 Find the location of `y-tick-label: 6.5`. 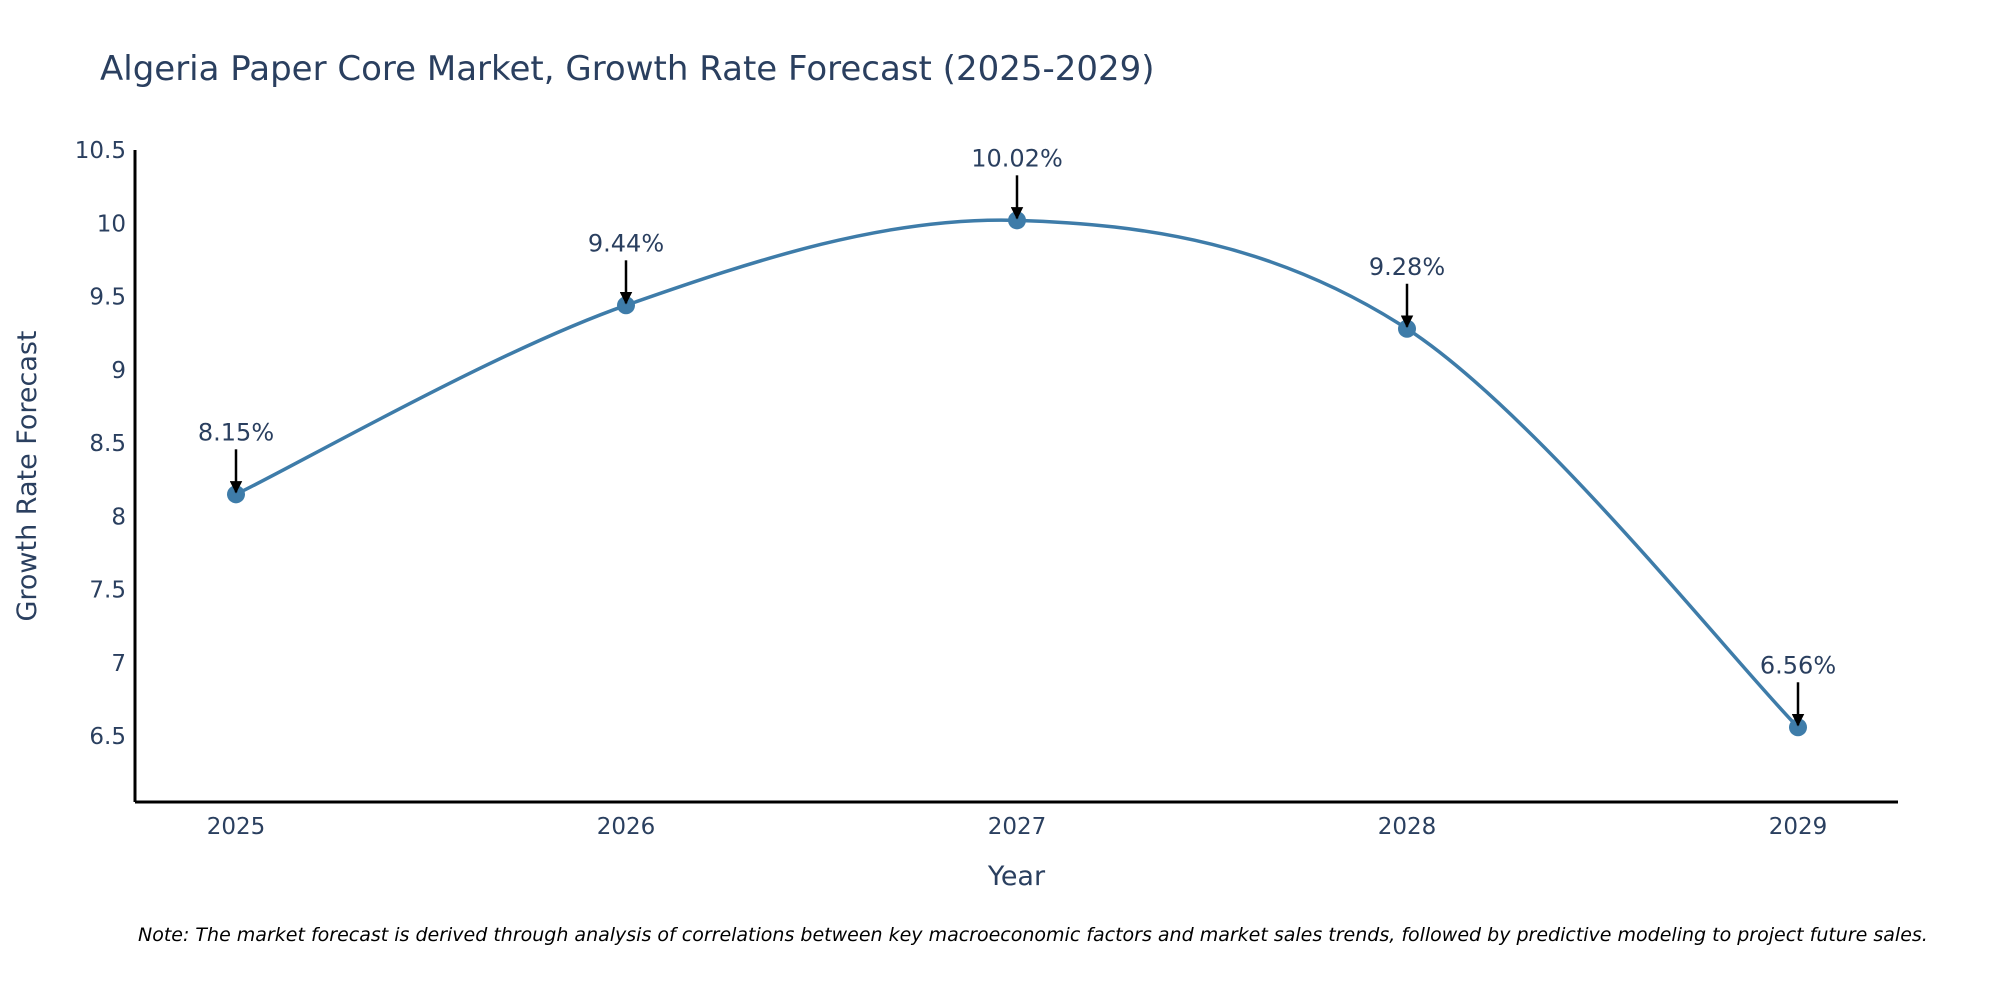

y-tick-label: 6.5 is located at coordinates (107, 737).